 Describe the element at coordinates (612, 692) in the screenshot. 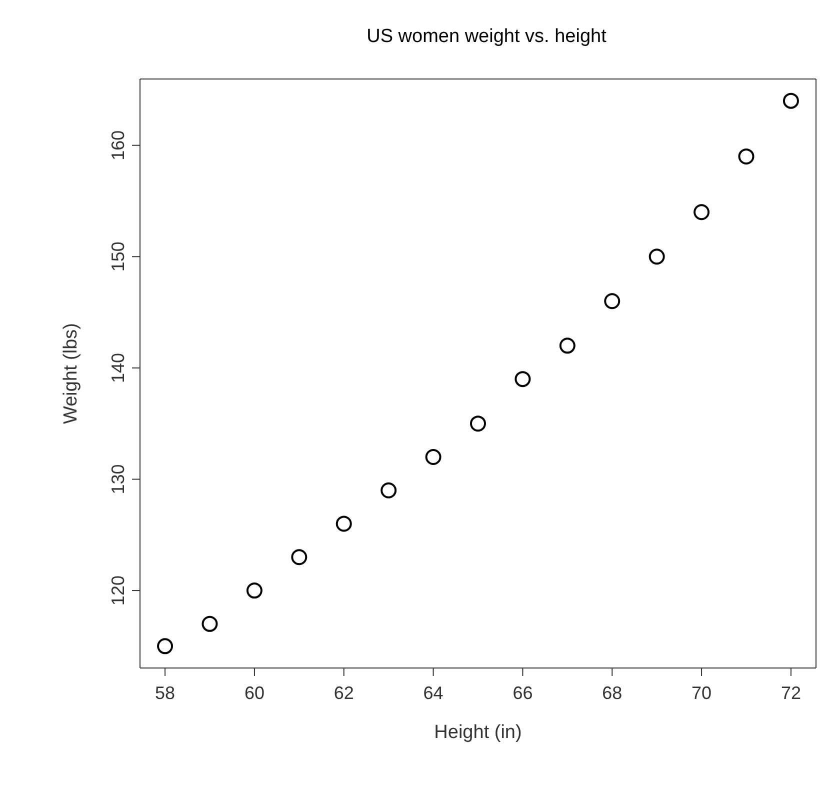

I see `x-tick-label: 68` at that location.